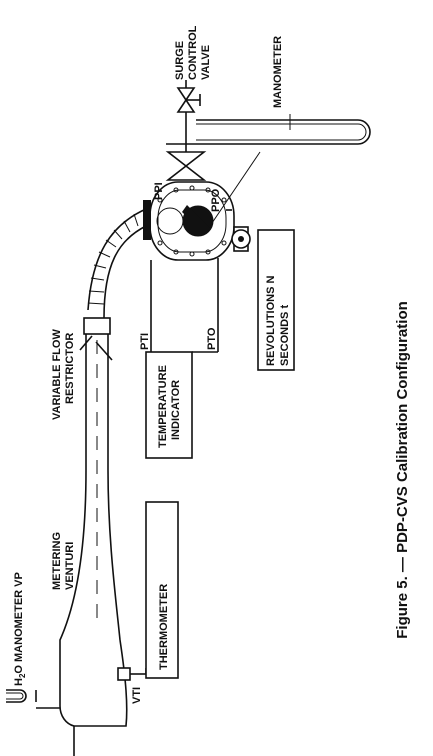 The height and width of the screenshot is (756, 433). I want to click on manometer-u-tube, so click(283, 129).